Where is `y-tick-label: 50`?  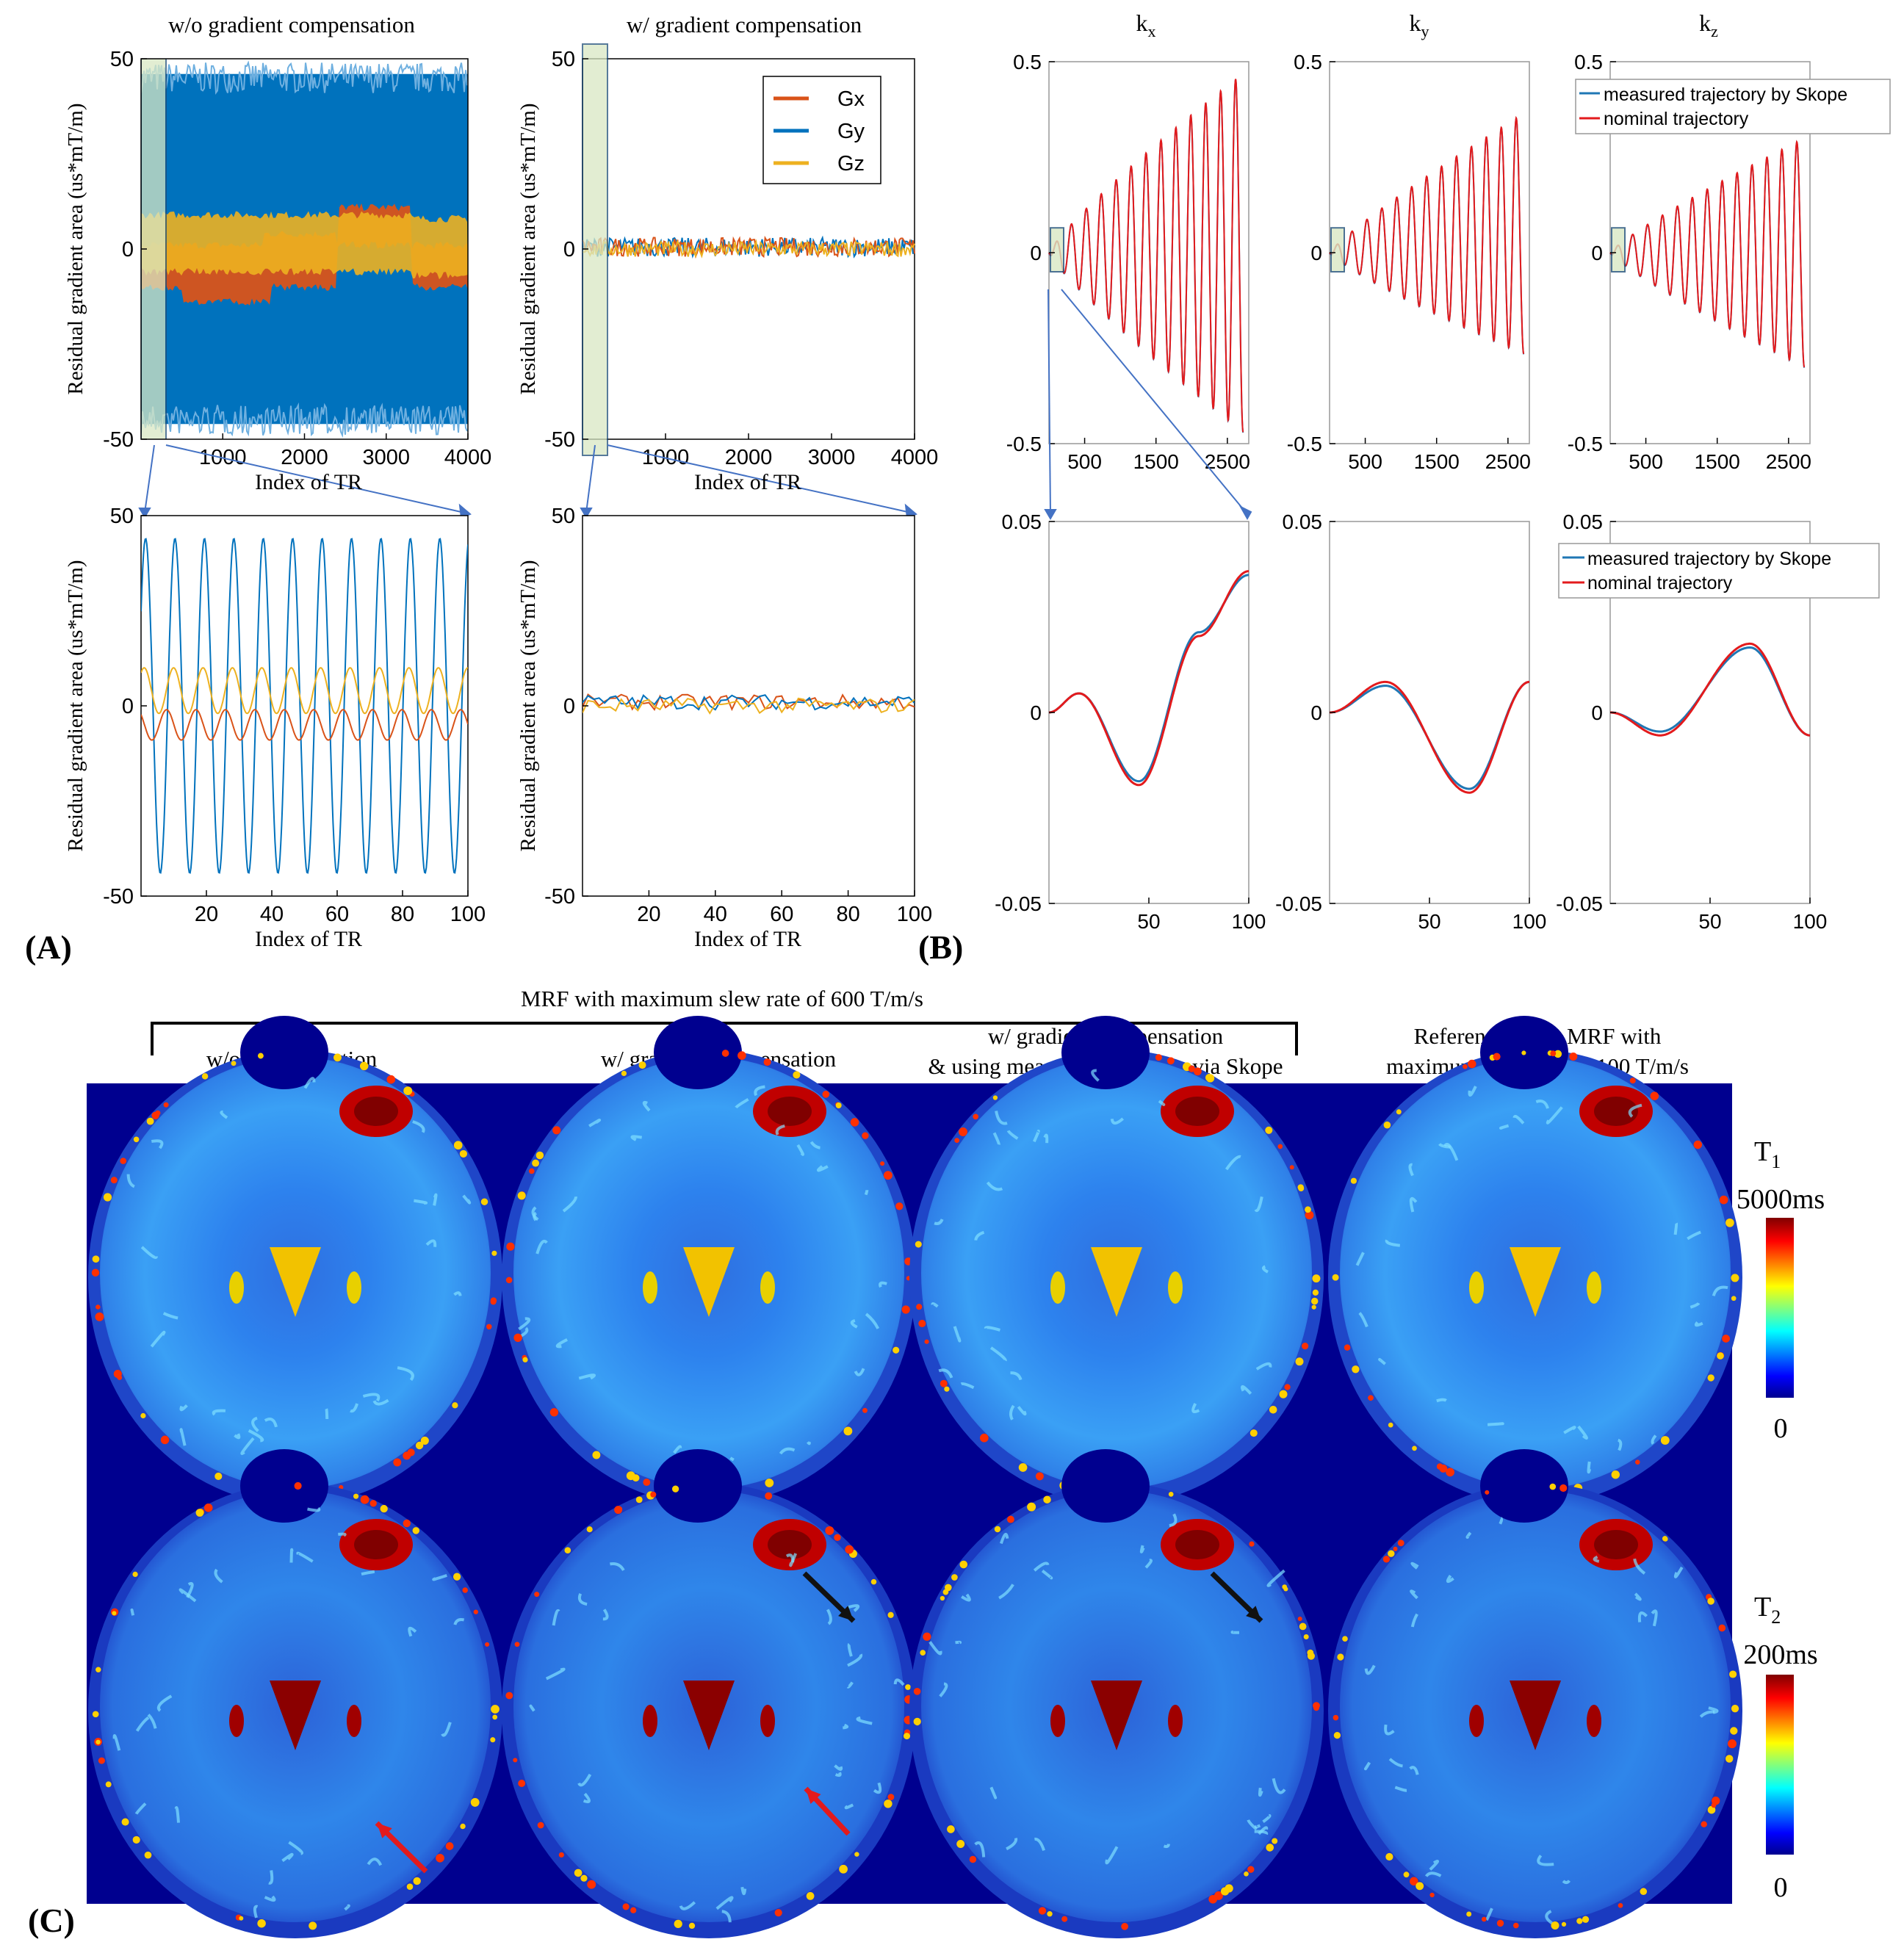
y-tick-label: 50 is located at coordinates (122, 516).